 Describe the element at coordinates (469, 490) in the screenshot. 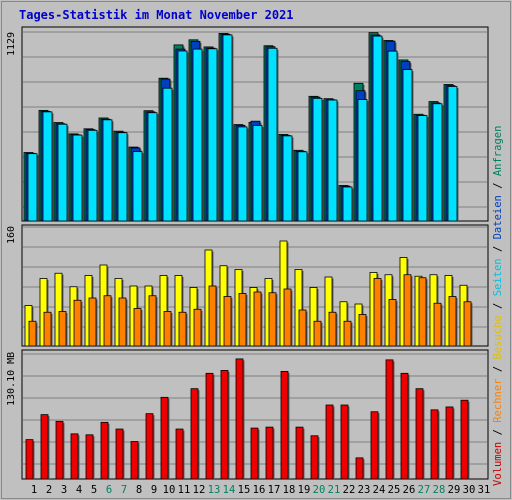

I see `x-tick-label: 30` at that location.